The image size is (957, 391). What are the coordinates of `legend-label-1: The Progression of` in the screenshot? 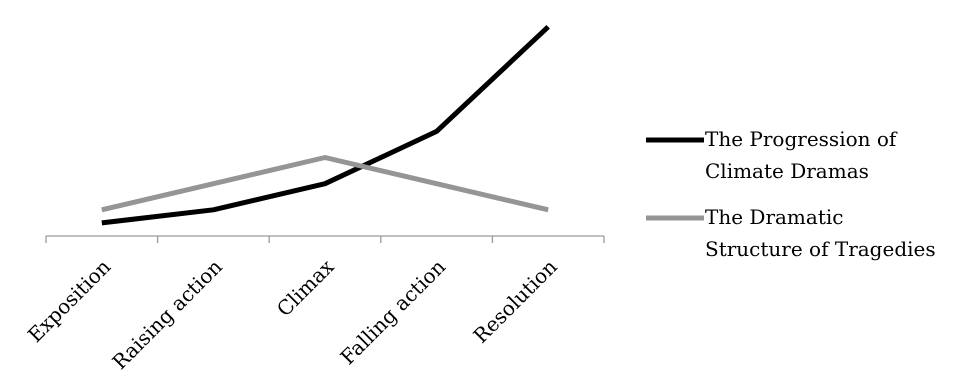 It's located at (801, 139).